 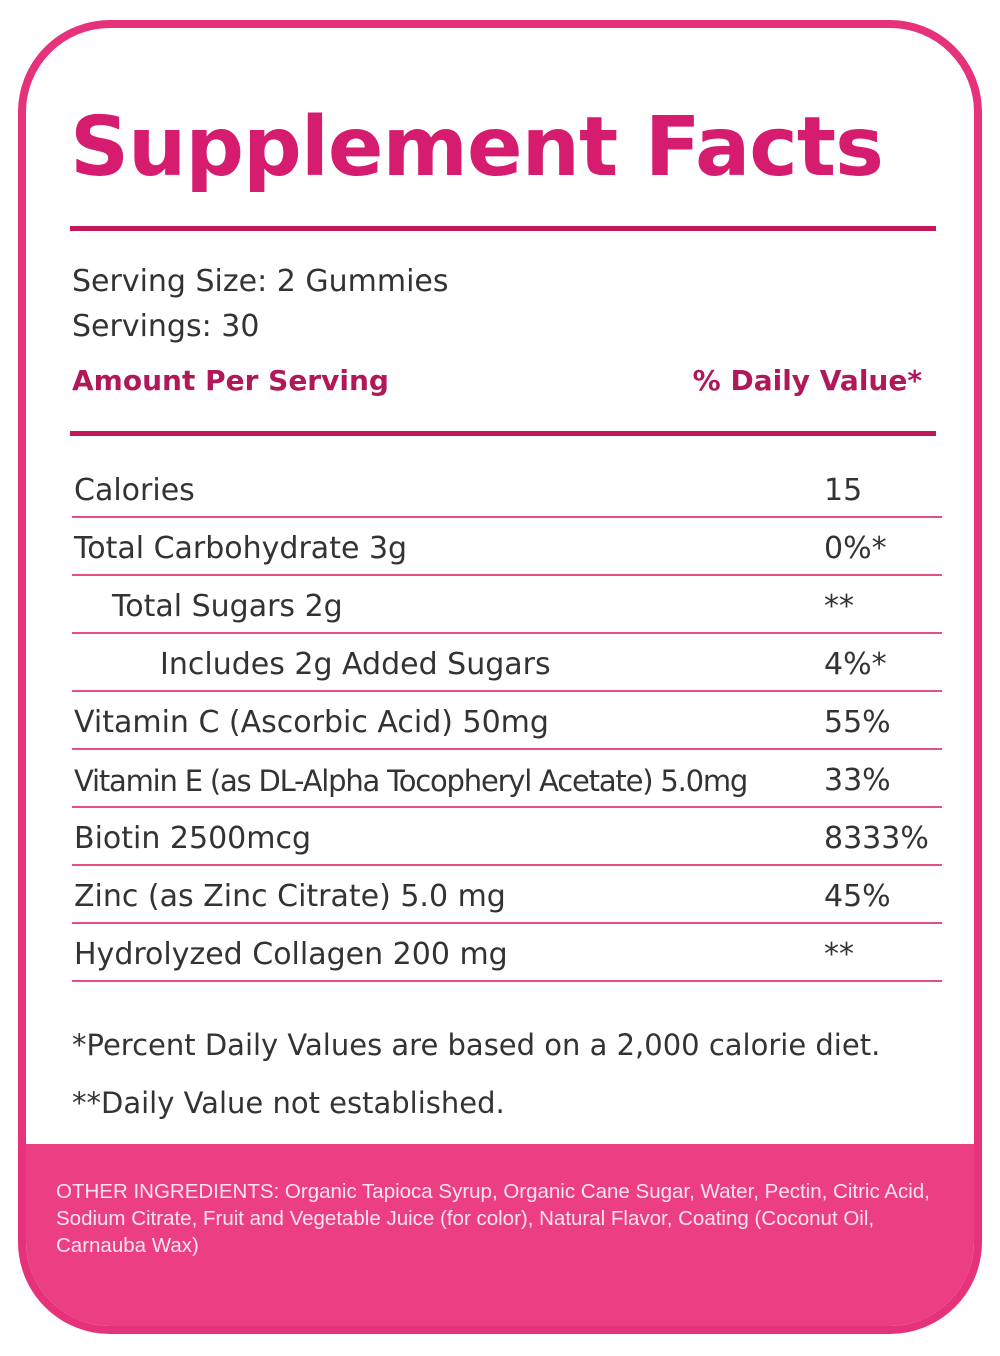 I want to click on nutrient-row: Vitamin C (Ascorbic Acid) 50mg 55%, so click(x=507, y=721).